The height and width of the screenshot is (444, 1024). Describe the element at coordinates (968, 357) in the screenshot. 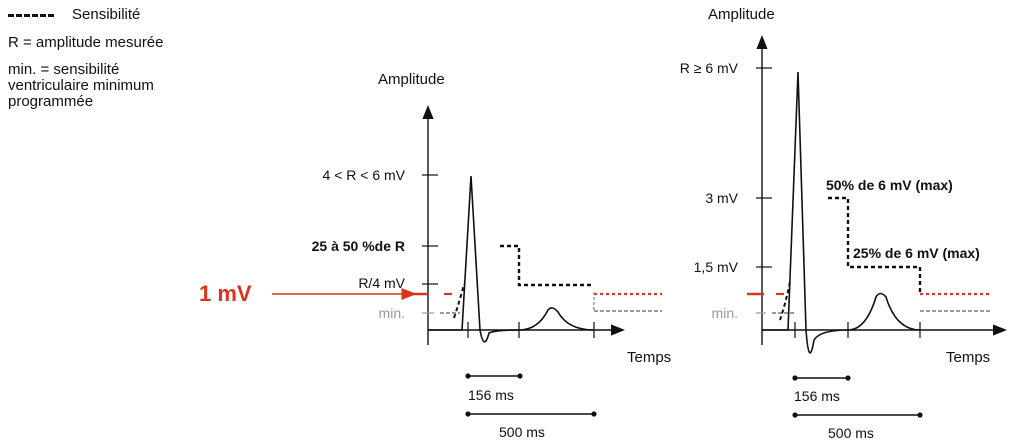

I see `right-x-axis-title: Temps` at that location.